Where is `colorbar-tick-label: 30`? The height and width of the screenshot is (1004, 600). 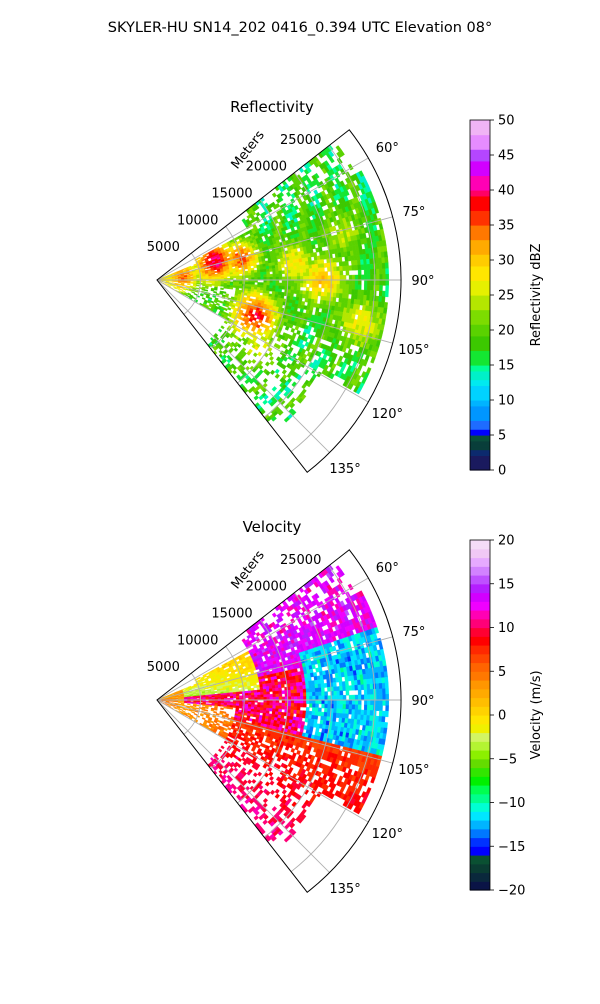 colorbar-tick-label: 30 is located at coordinates (506, 261).